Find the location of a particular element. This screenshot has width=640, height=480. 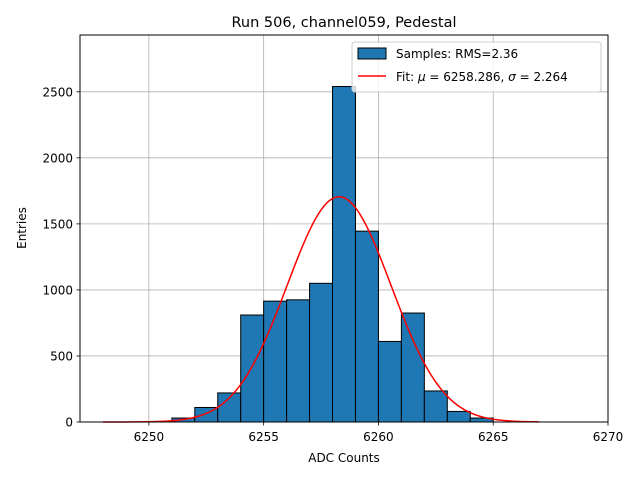

y-tick-label: 500 is located at coordinates (61, 356).